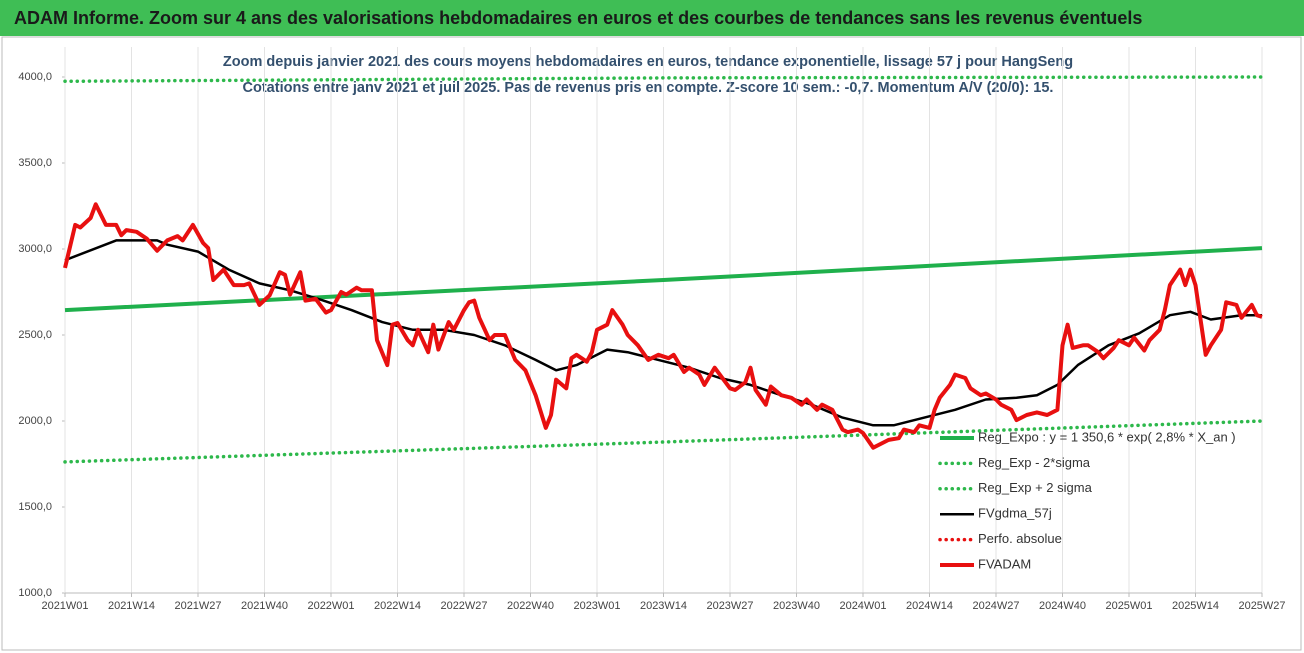 The image size is (1304, 653). What do you see at coordinates (530, 606) in the screenshot?
I see `x-tick-label: 2022W40` at bounding box center [530, 606].